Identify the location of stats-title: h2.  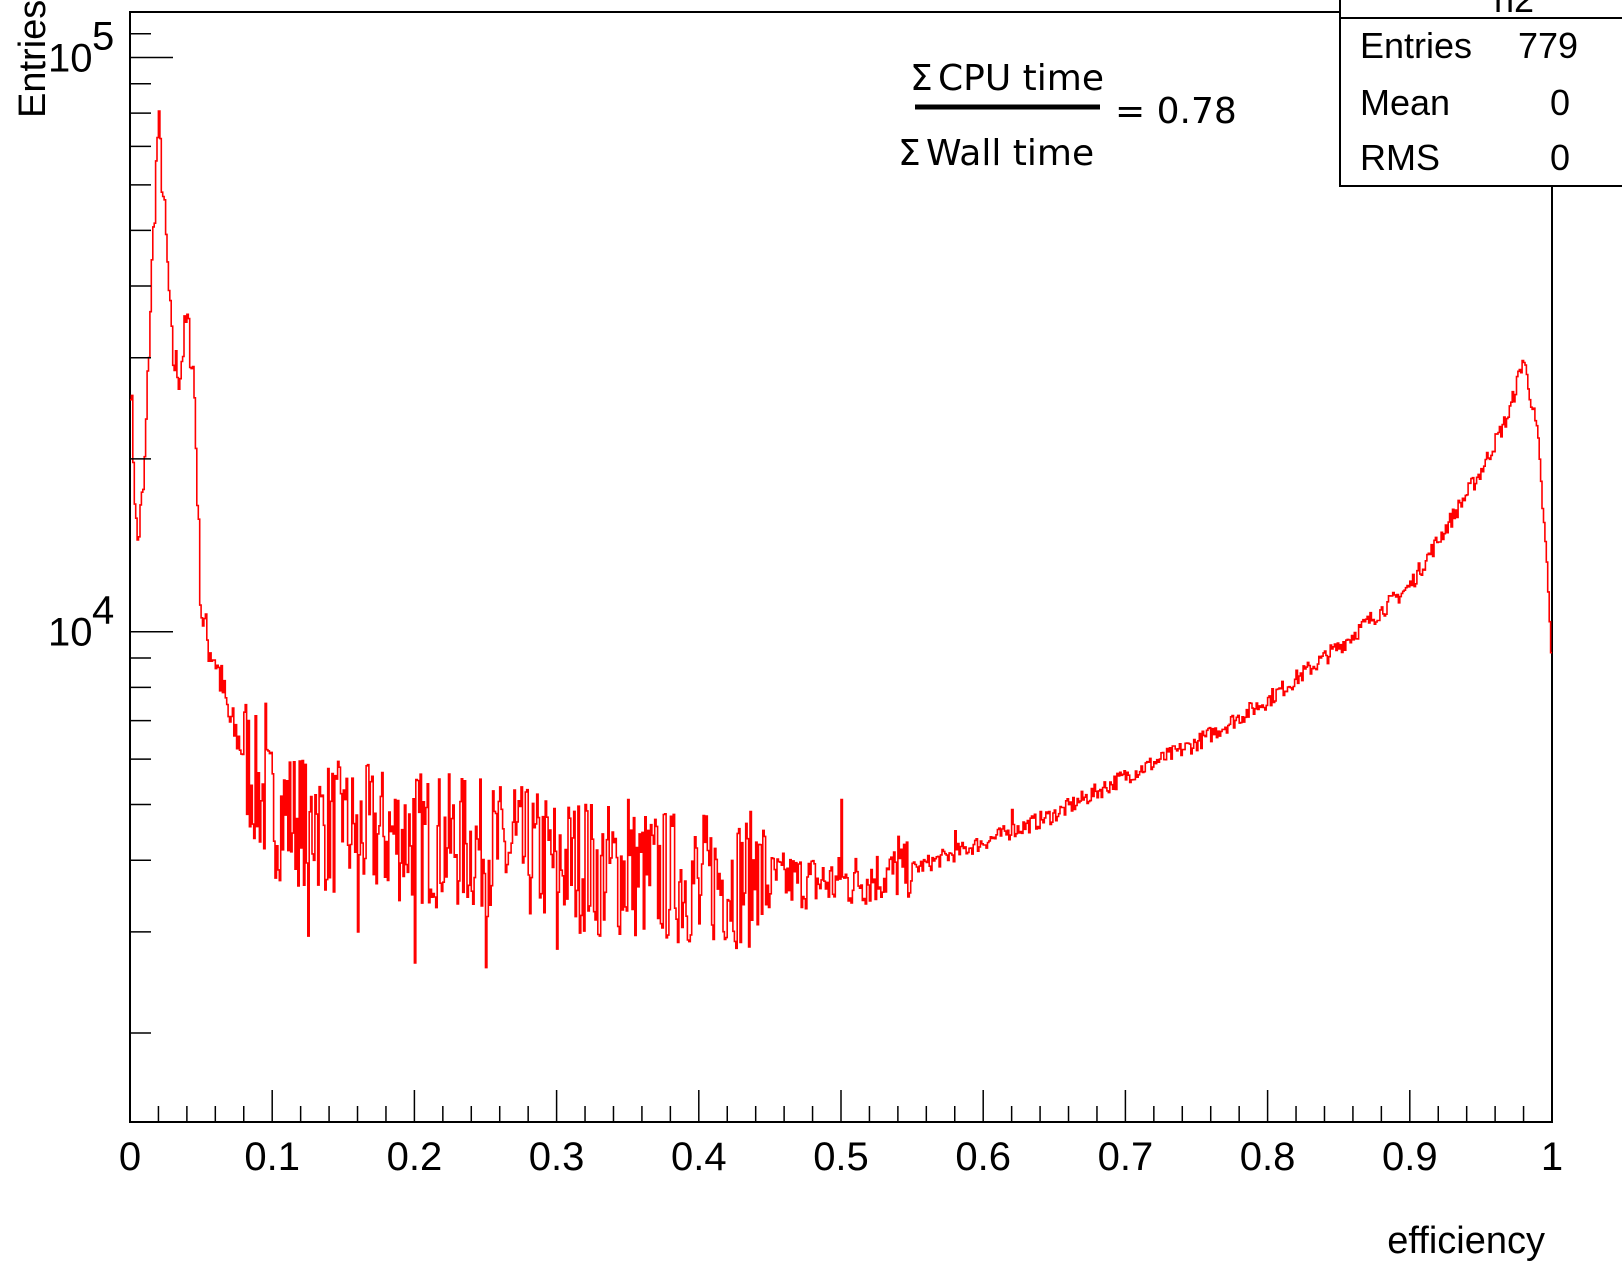
(1514, 10).